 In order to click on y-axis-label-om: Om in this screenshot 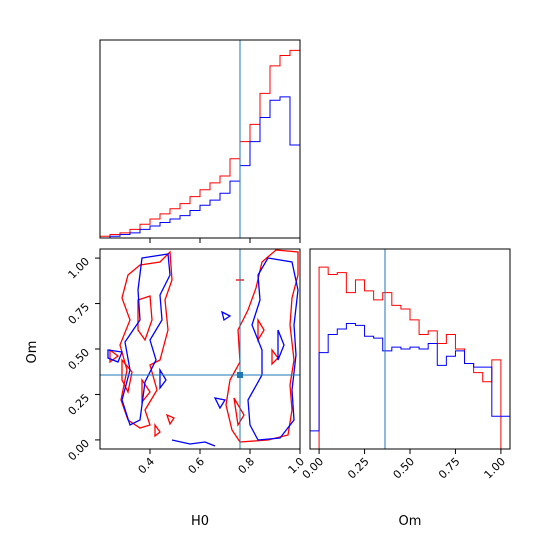, I will do `click(32, 352)`.